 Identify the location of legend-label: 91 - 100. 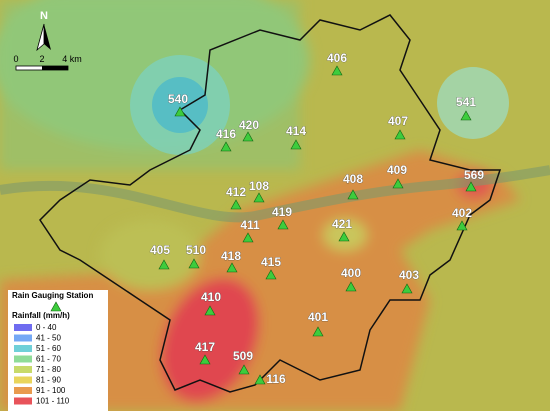
(51, 390).